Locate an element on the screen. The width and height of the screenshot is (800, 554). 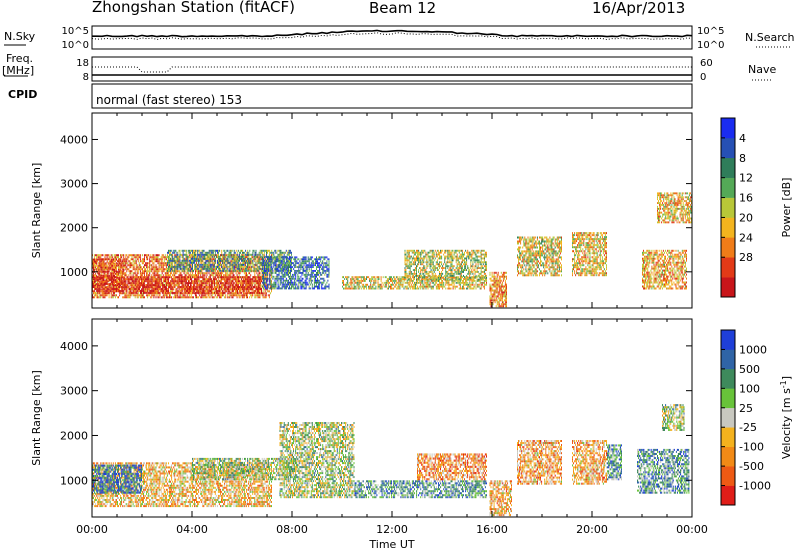
nsky-trace is located at coordinates (392, 33).